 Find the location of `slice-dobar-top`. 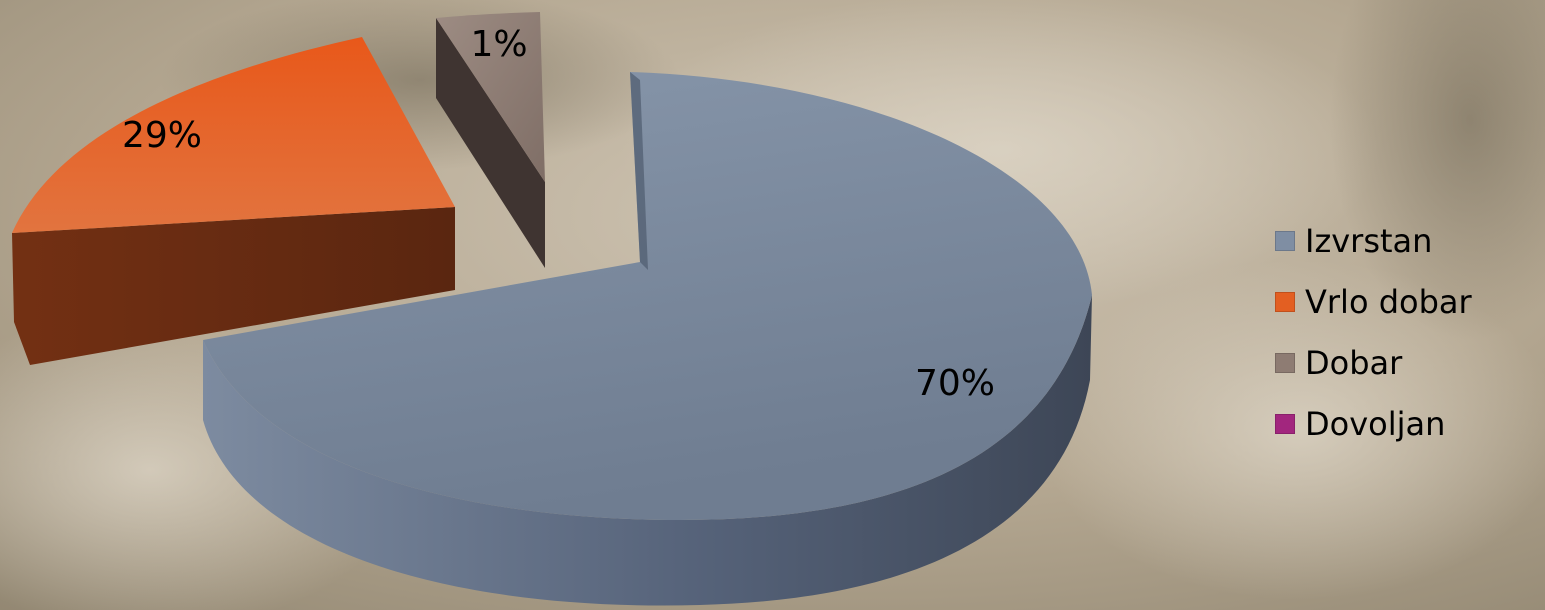

slice-dobar-top is located at coordinates (490, 97).